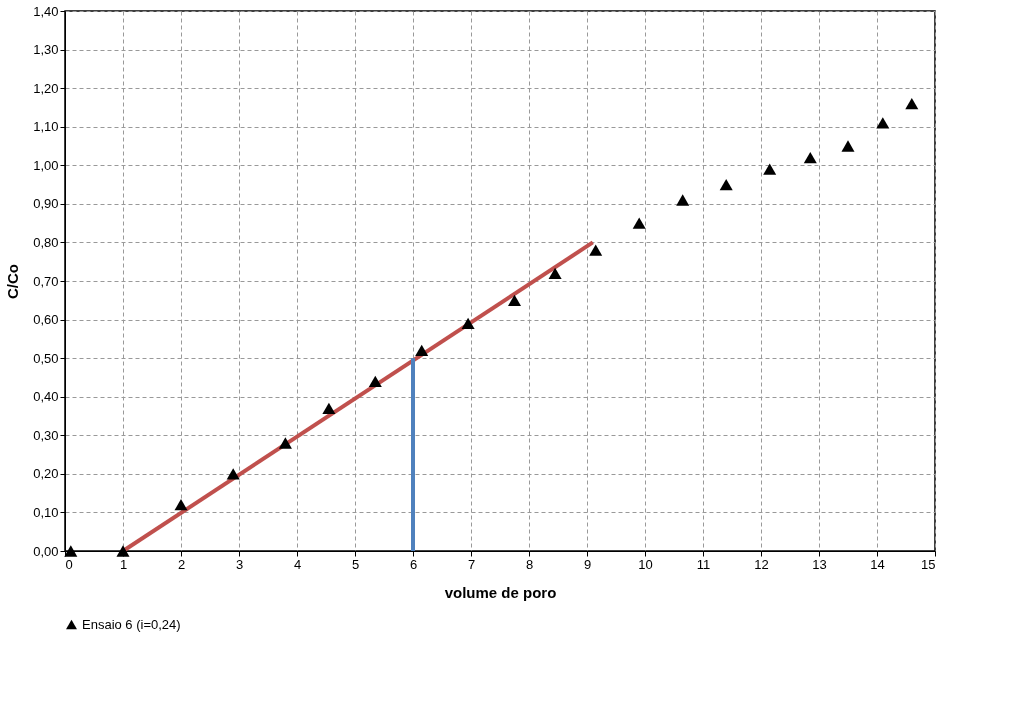 The width and height of the screenshot is (1012, 711). Describe the element at coordinates (13, 281) in the screenshot. I see `y-axis-title: C/Co` at that location.